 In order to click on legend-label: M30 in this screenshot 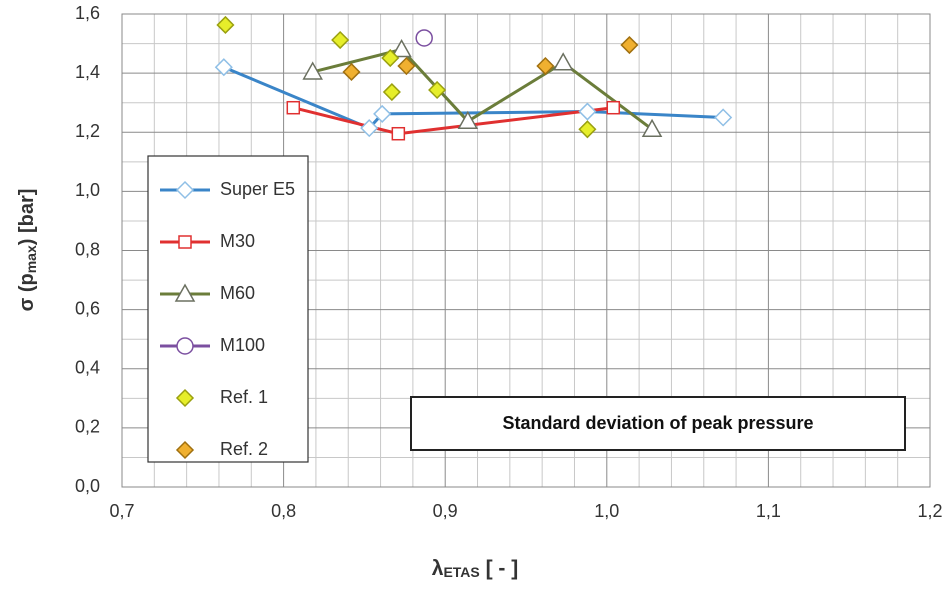, I will do `click(237, 241)`.